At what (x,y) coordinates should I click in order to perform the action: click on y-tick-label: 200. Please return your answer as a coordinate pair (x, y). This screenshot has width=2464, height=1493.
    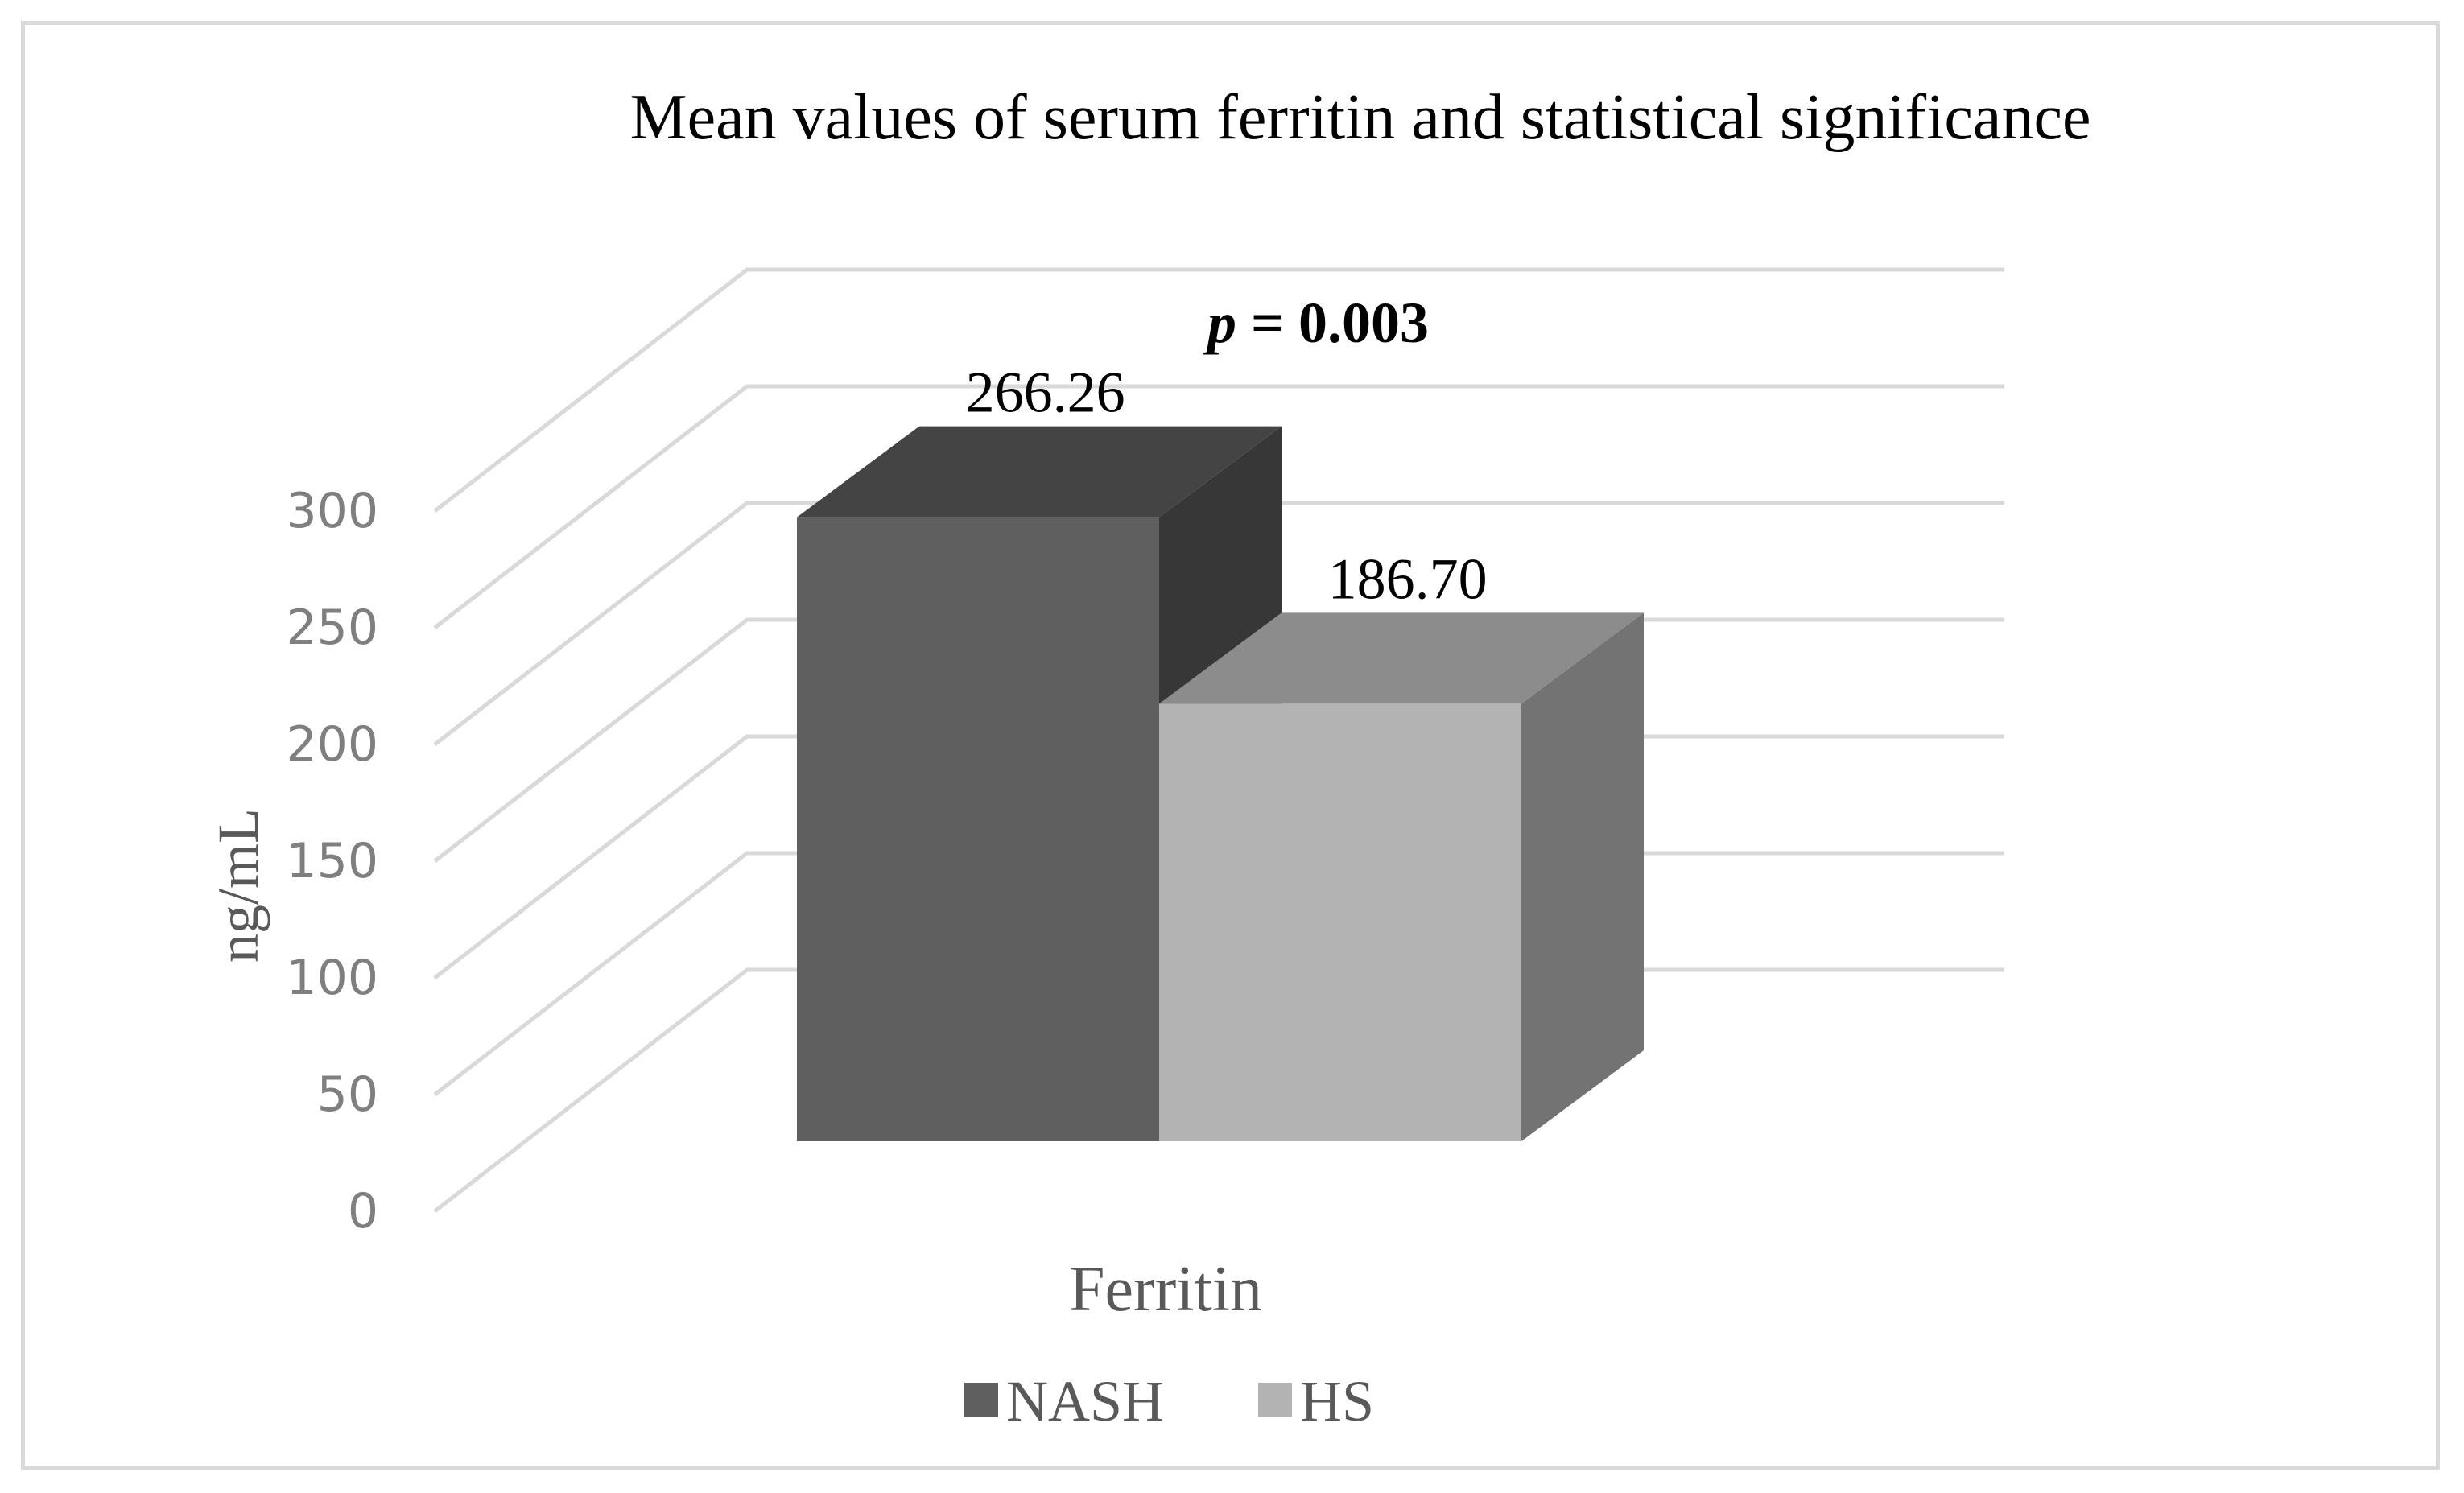
    Looking at the image, I should click on (332, 744).